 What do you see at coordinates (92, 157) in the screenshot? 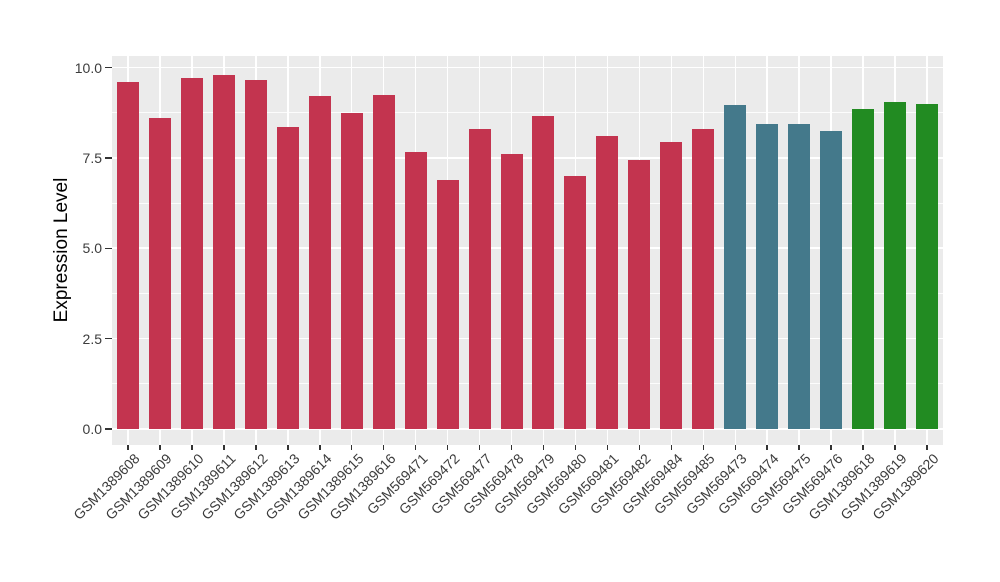
I see `y-tick-label: 7.5` at bounding box center [92, 157].